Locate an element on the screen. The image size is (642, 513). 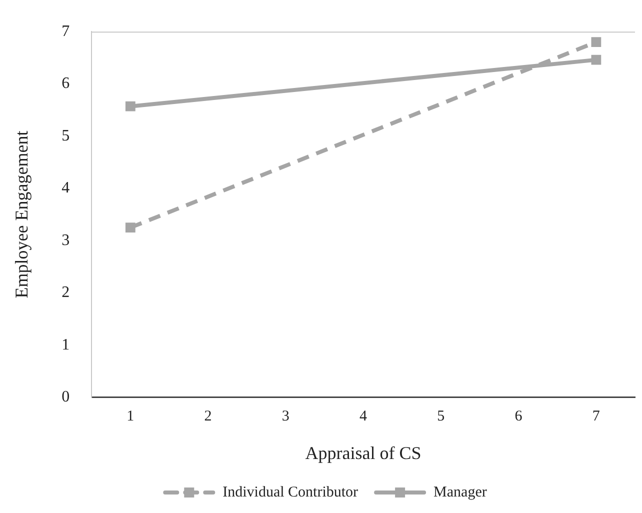
y-tick-label: 7 is located at coordinates (66, 31).